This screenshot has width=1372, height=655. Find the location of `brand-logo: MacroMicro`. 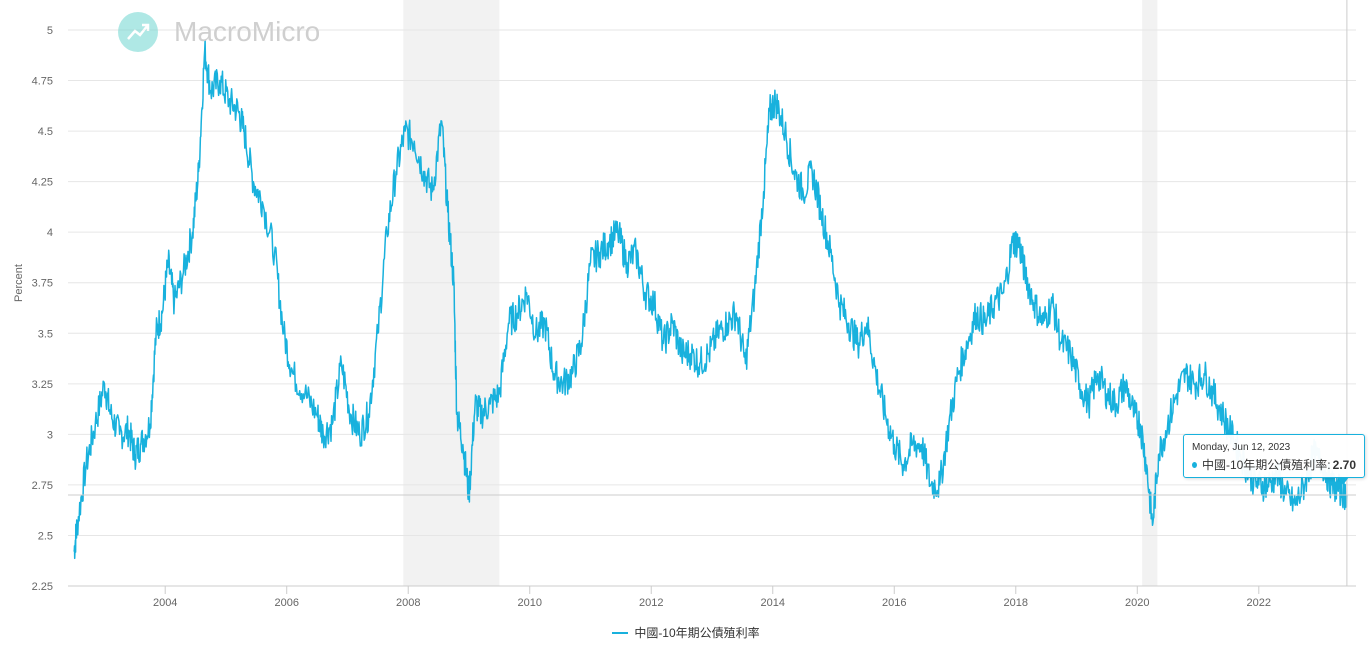

brand-logo: MacroMicro is located at coordinates (219, 32).